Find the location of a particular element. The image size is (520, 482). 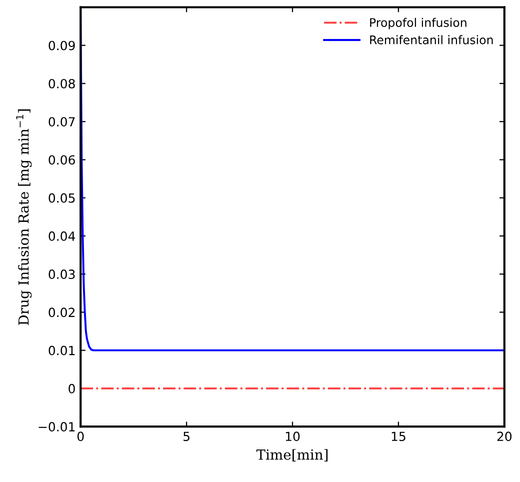

y-tick-label: 0.03 is located at coordinates (61, 275).